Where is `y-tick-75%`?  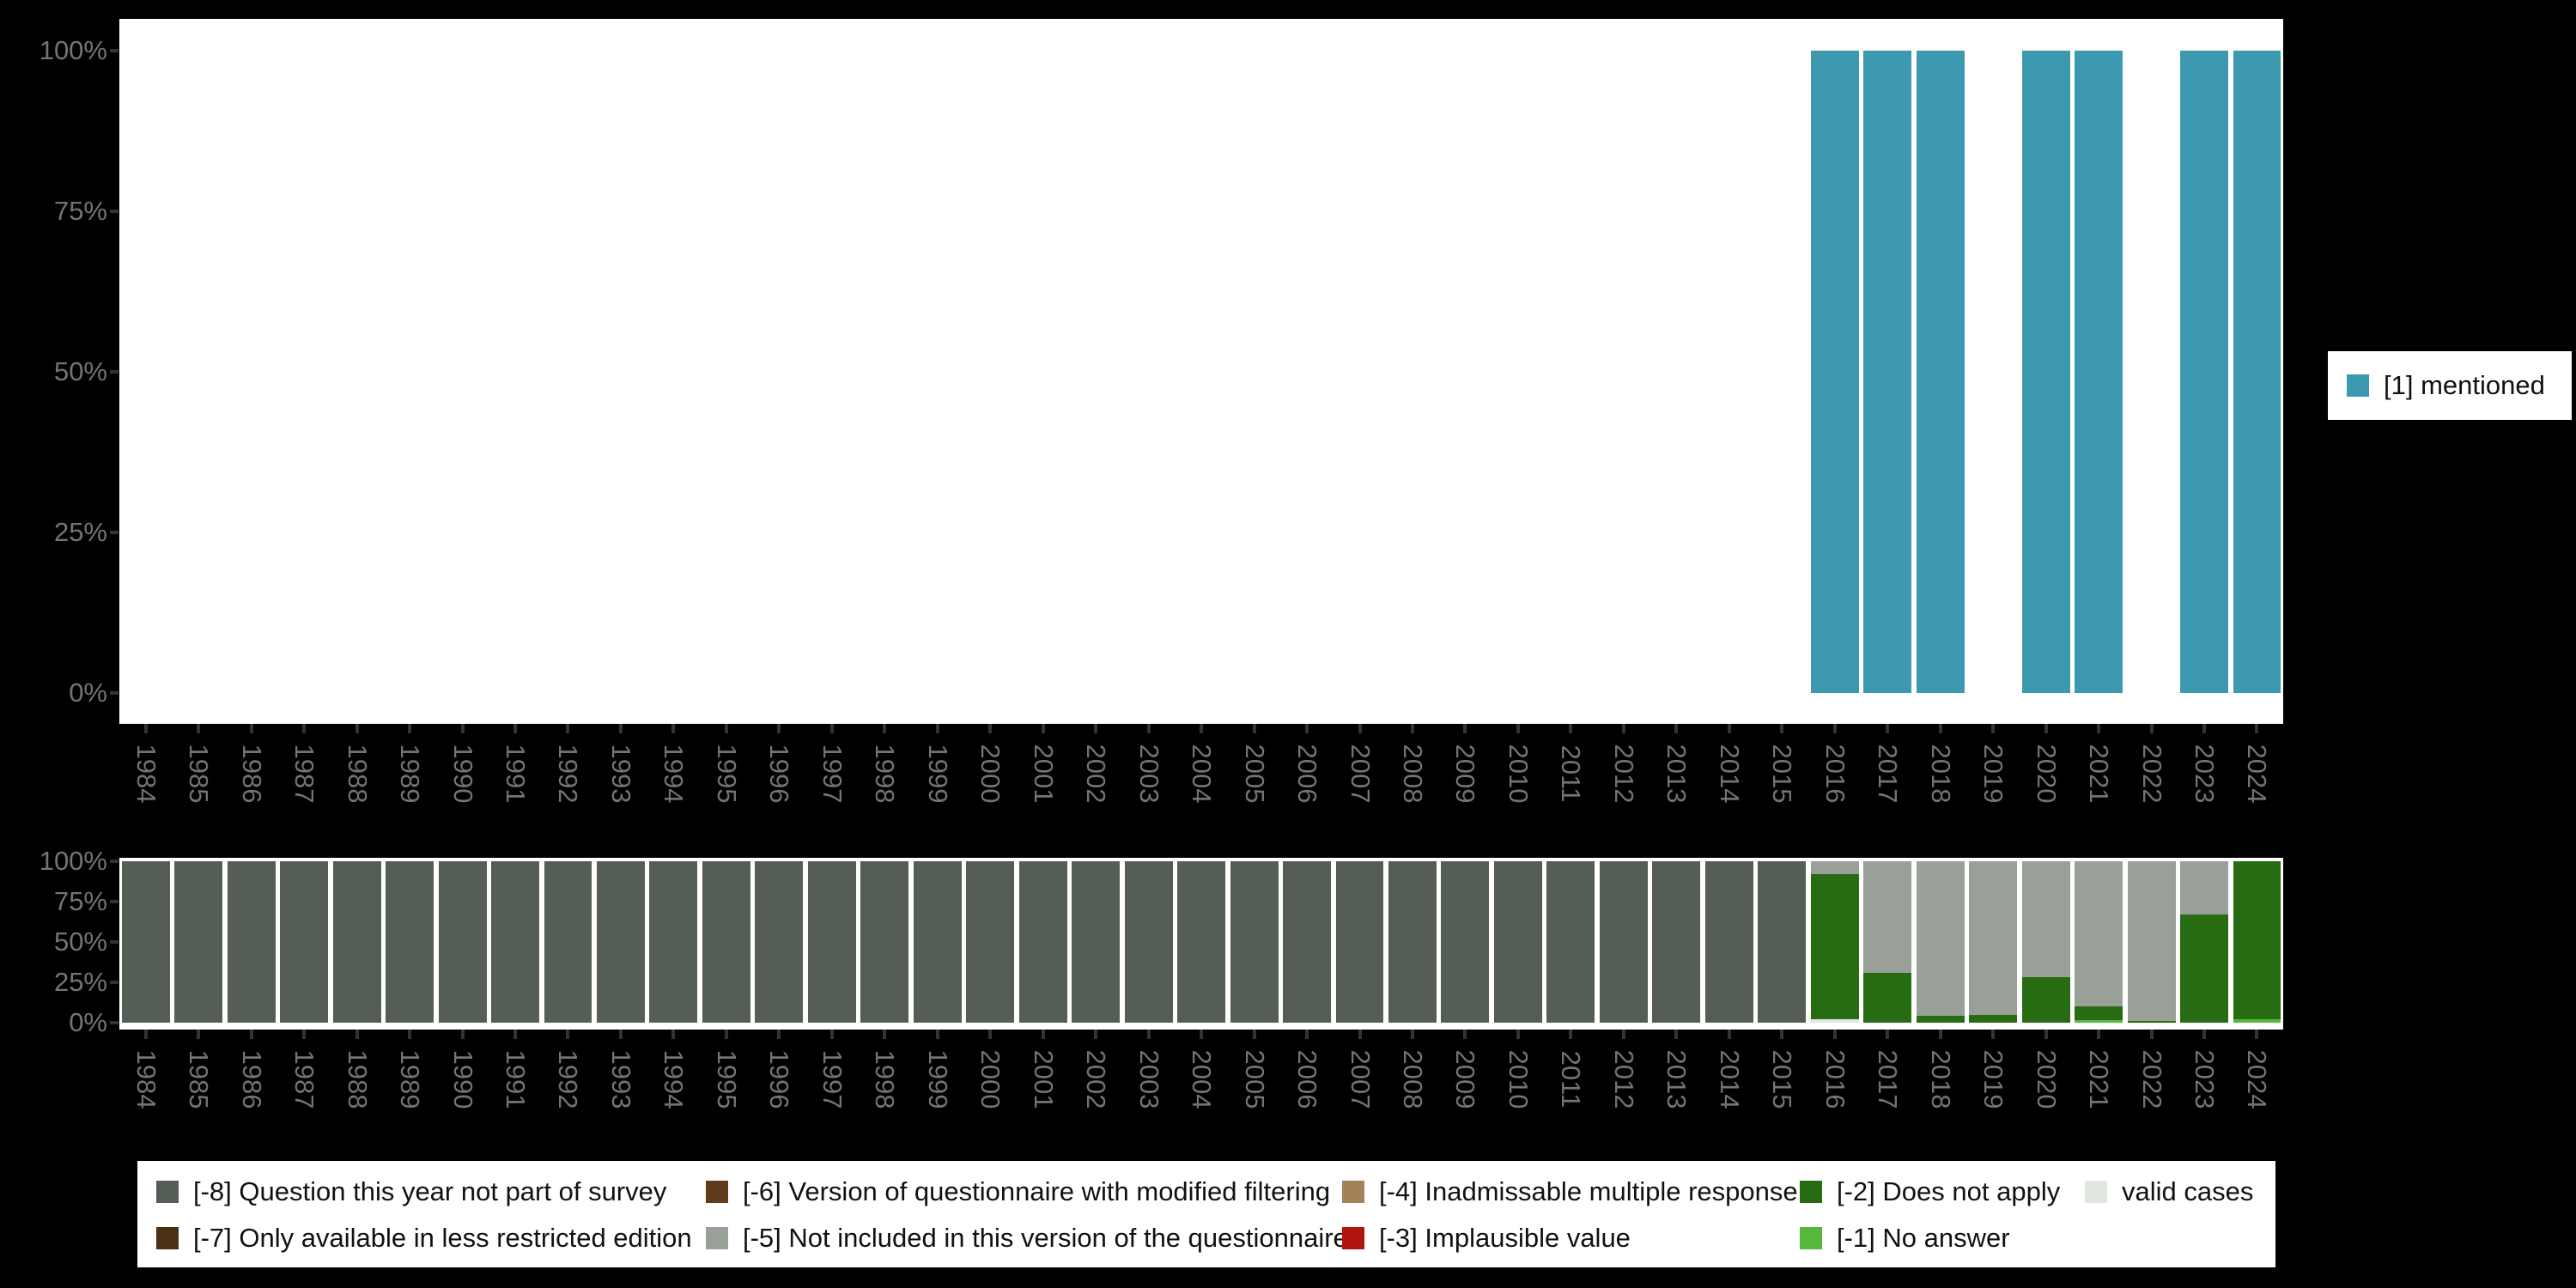
y-tick-75% is located at coordinates (114, 902).